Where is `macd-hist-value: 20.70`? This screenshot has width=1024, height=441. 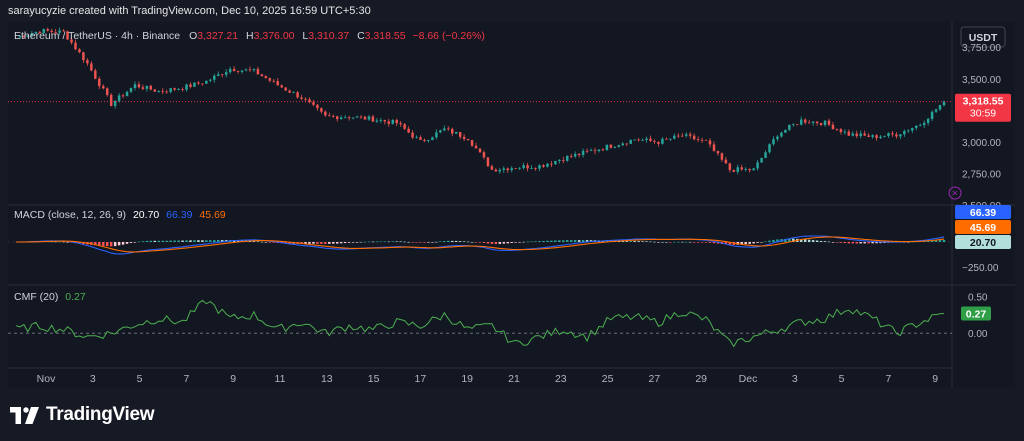
macd-hist-value: 20.70 is located at coordinates (146, 215).